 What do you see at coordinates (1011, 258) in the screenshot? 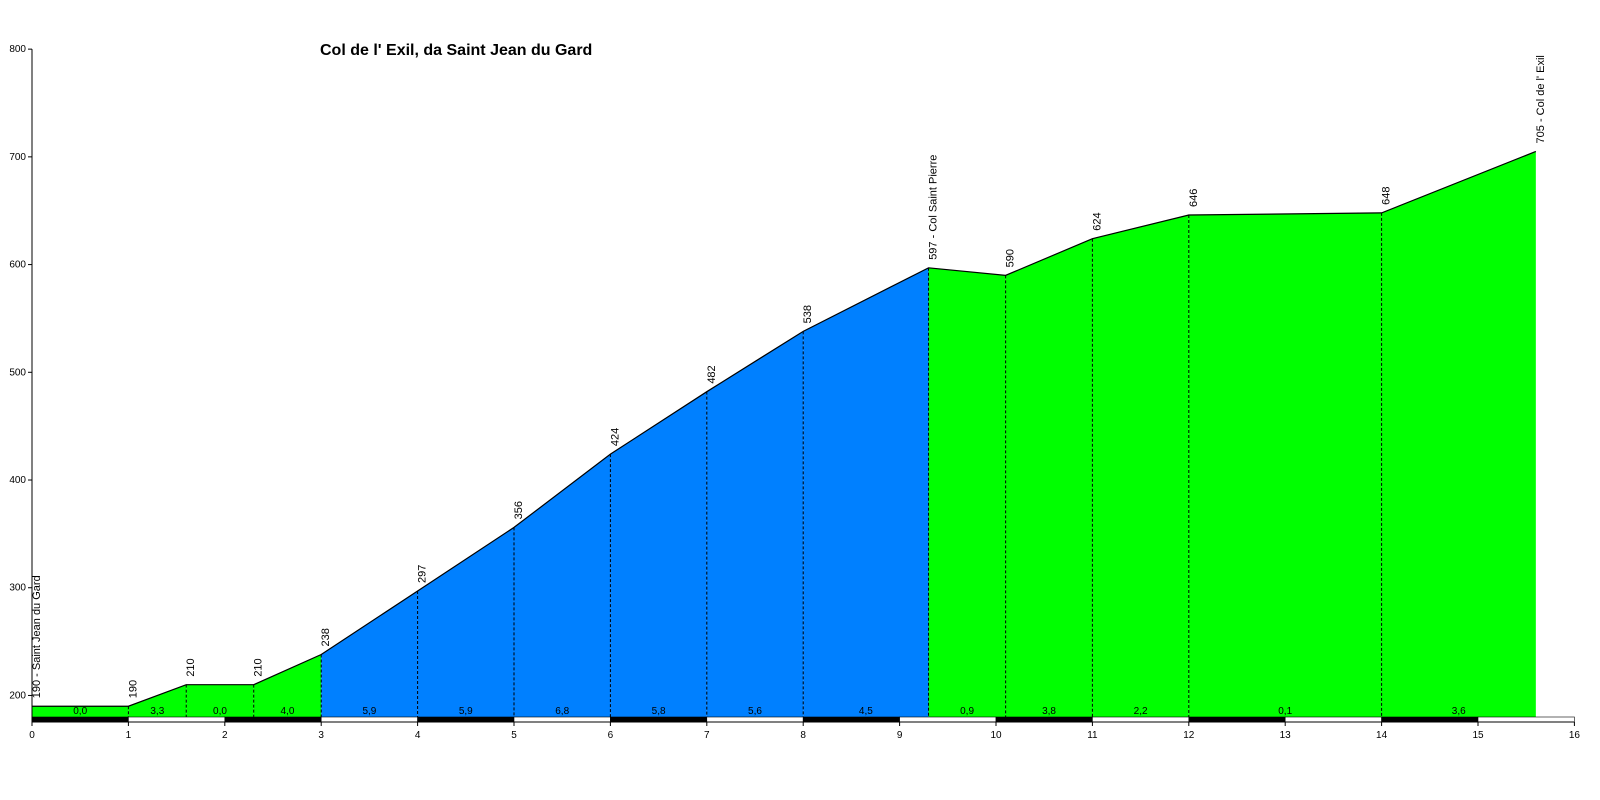
I see `elevation-label-11: 590` at bounding box center [1011, 258].